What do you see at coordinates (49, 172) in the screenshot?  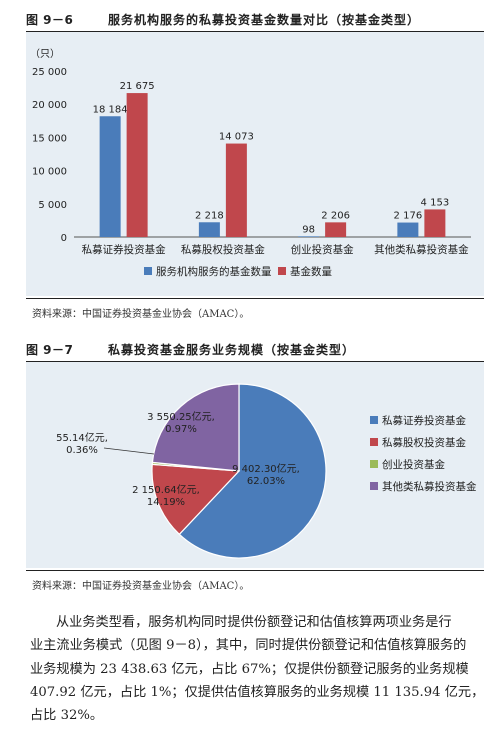 I see `y-tick-label: 10 000` at bounding box center [49, 172].